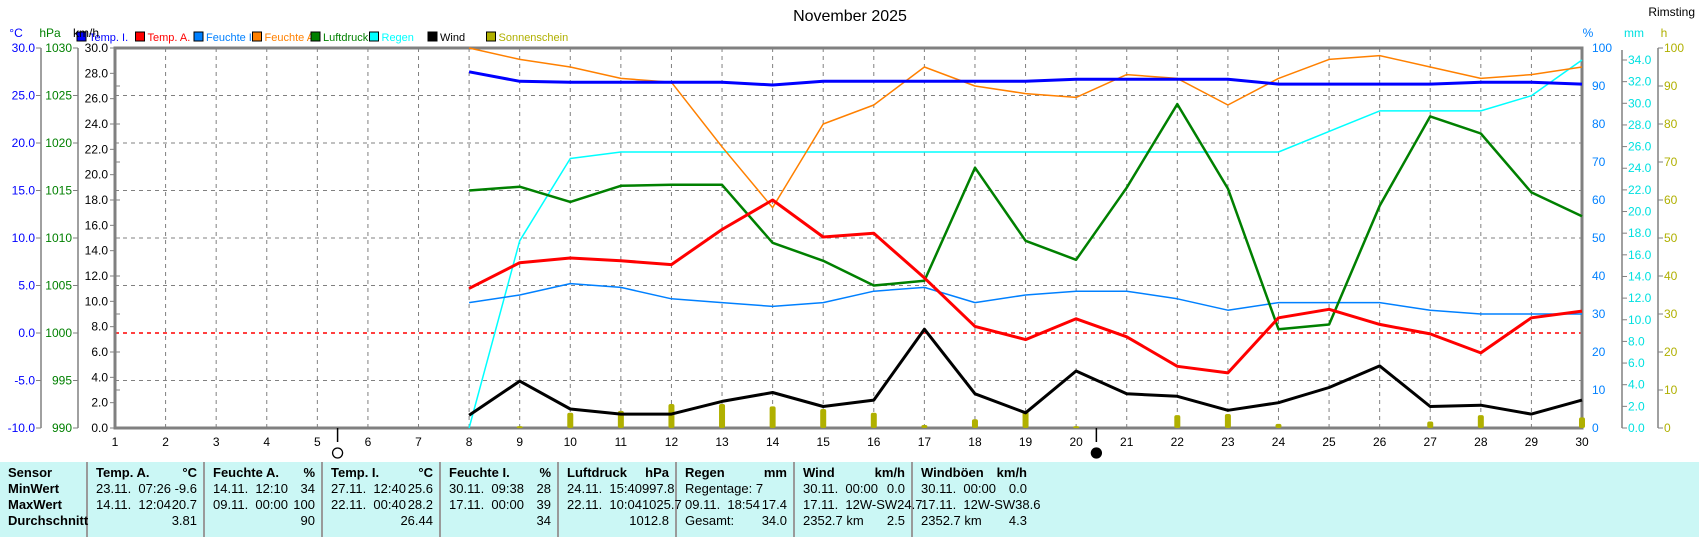 Image resolution: width=1699 pixels, height=537 pixels. What do you see at coordinates (97, 251) in the screenshot?
I see `axis-tick-label-wind: 14.0` at bounding box center [97, 251].